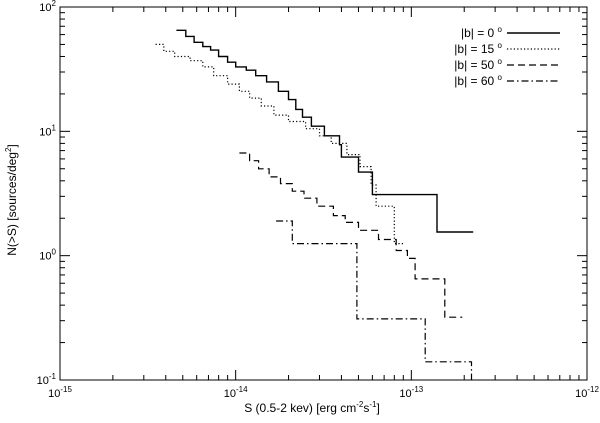 This screenshot has height=423, width=600. I want to click on legend-entry-label-0: |b| = 0 o, so click(482, 32).